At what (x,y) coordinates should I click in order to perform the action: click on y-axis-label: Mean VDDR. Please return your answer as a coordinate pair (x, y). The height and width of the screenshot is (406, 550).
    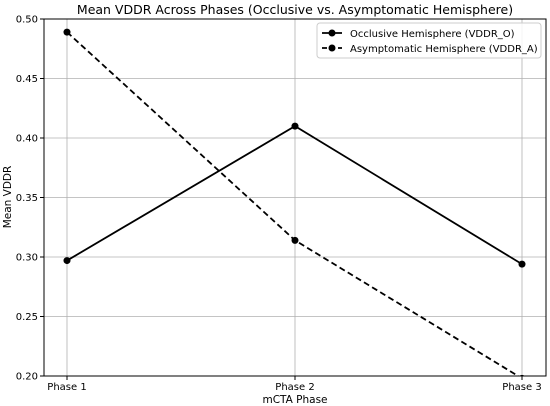
    Looking at the image, I should click on (8, 197).